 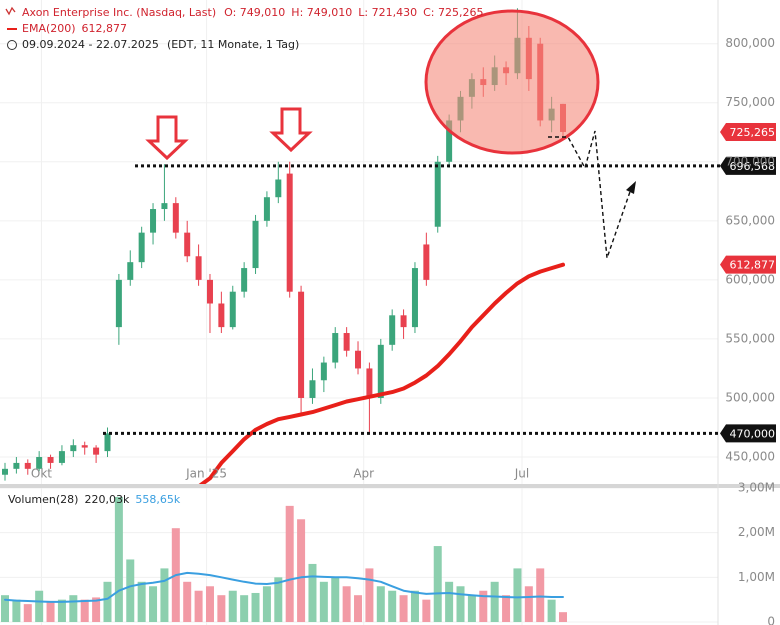 What do you see at coordinates (43, 499) in the screenshot?
I see `volume-name: Volumen(28)` at bounding box center [43, 499].